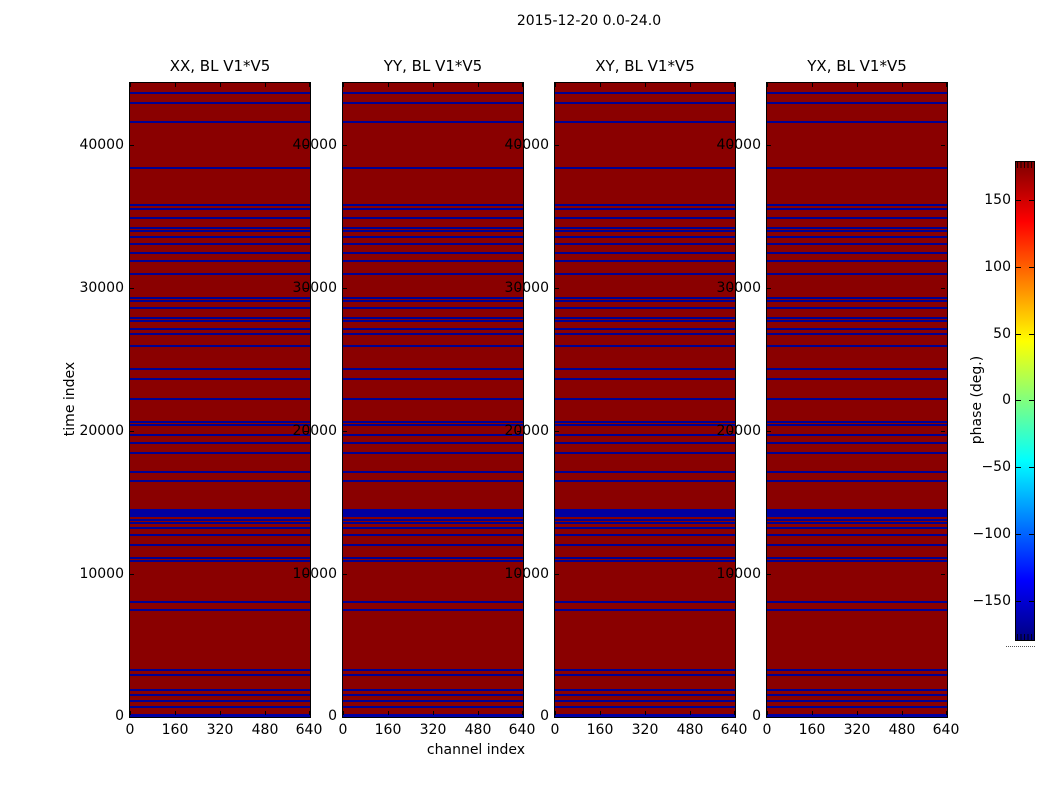 Image resolution: width=1050 pixels, height=800 pixels. I want to click on panel-title-yx: YX, BL V1*V5, so click(857, 66).